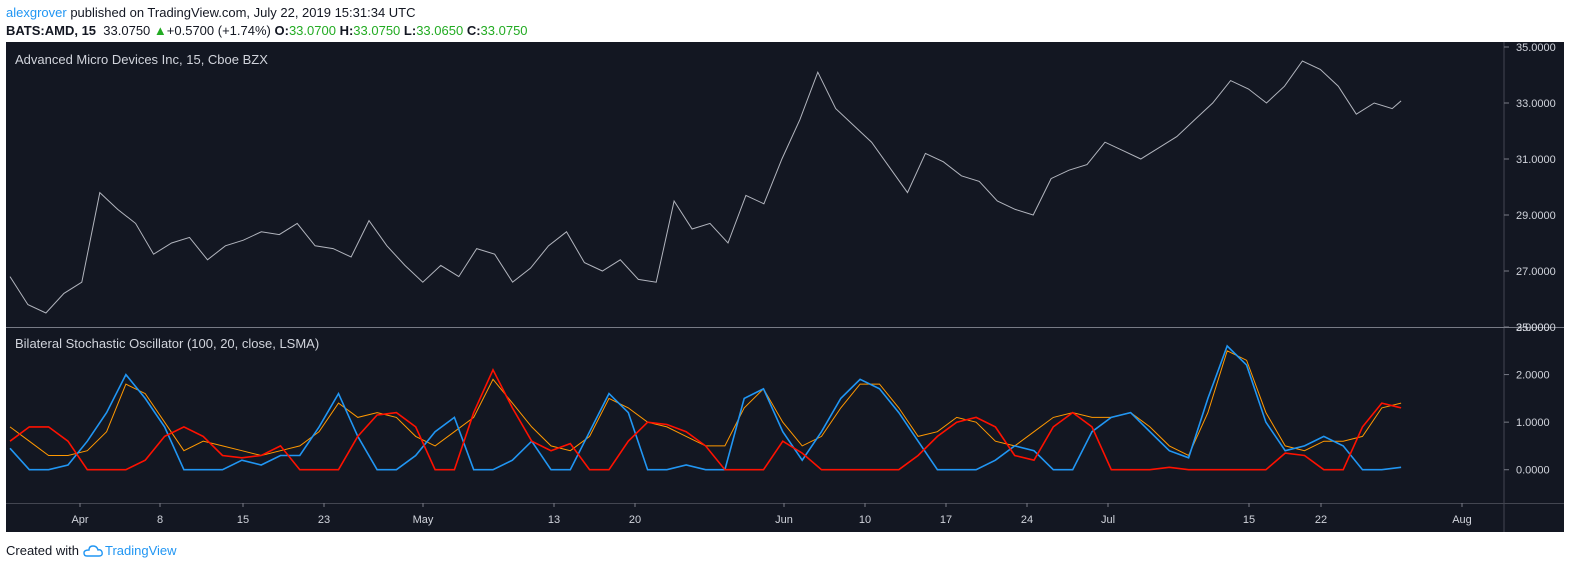  Describe the element at coordinates (312, 30) in the screenshot. I see `open-value: 33.0700` at that location.